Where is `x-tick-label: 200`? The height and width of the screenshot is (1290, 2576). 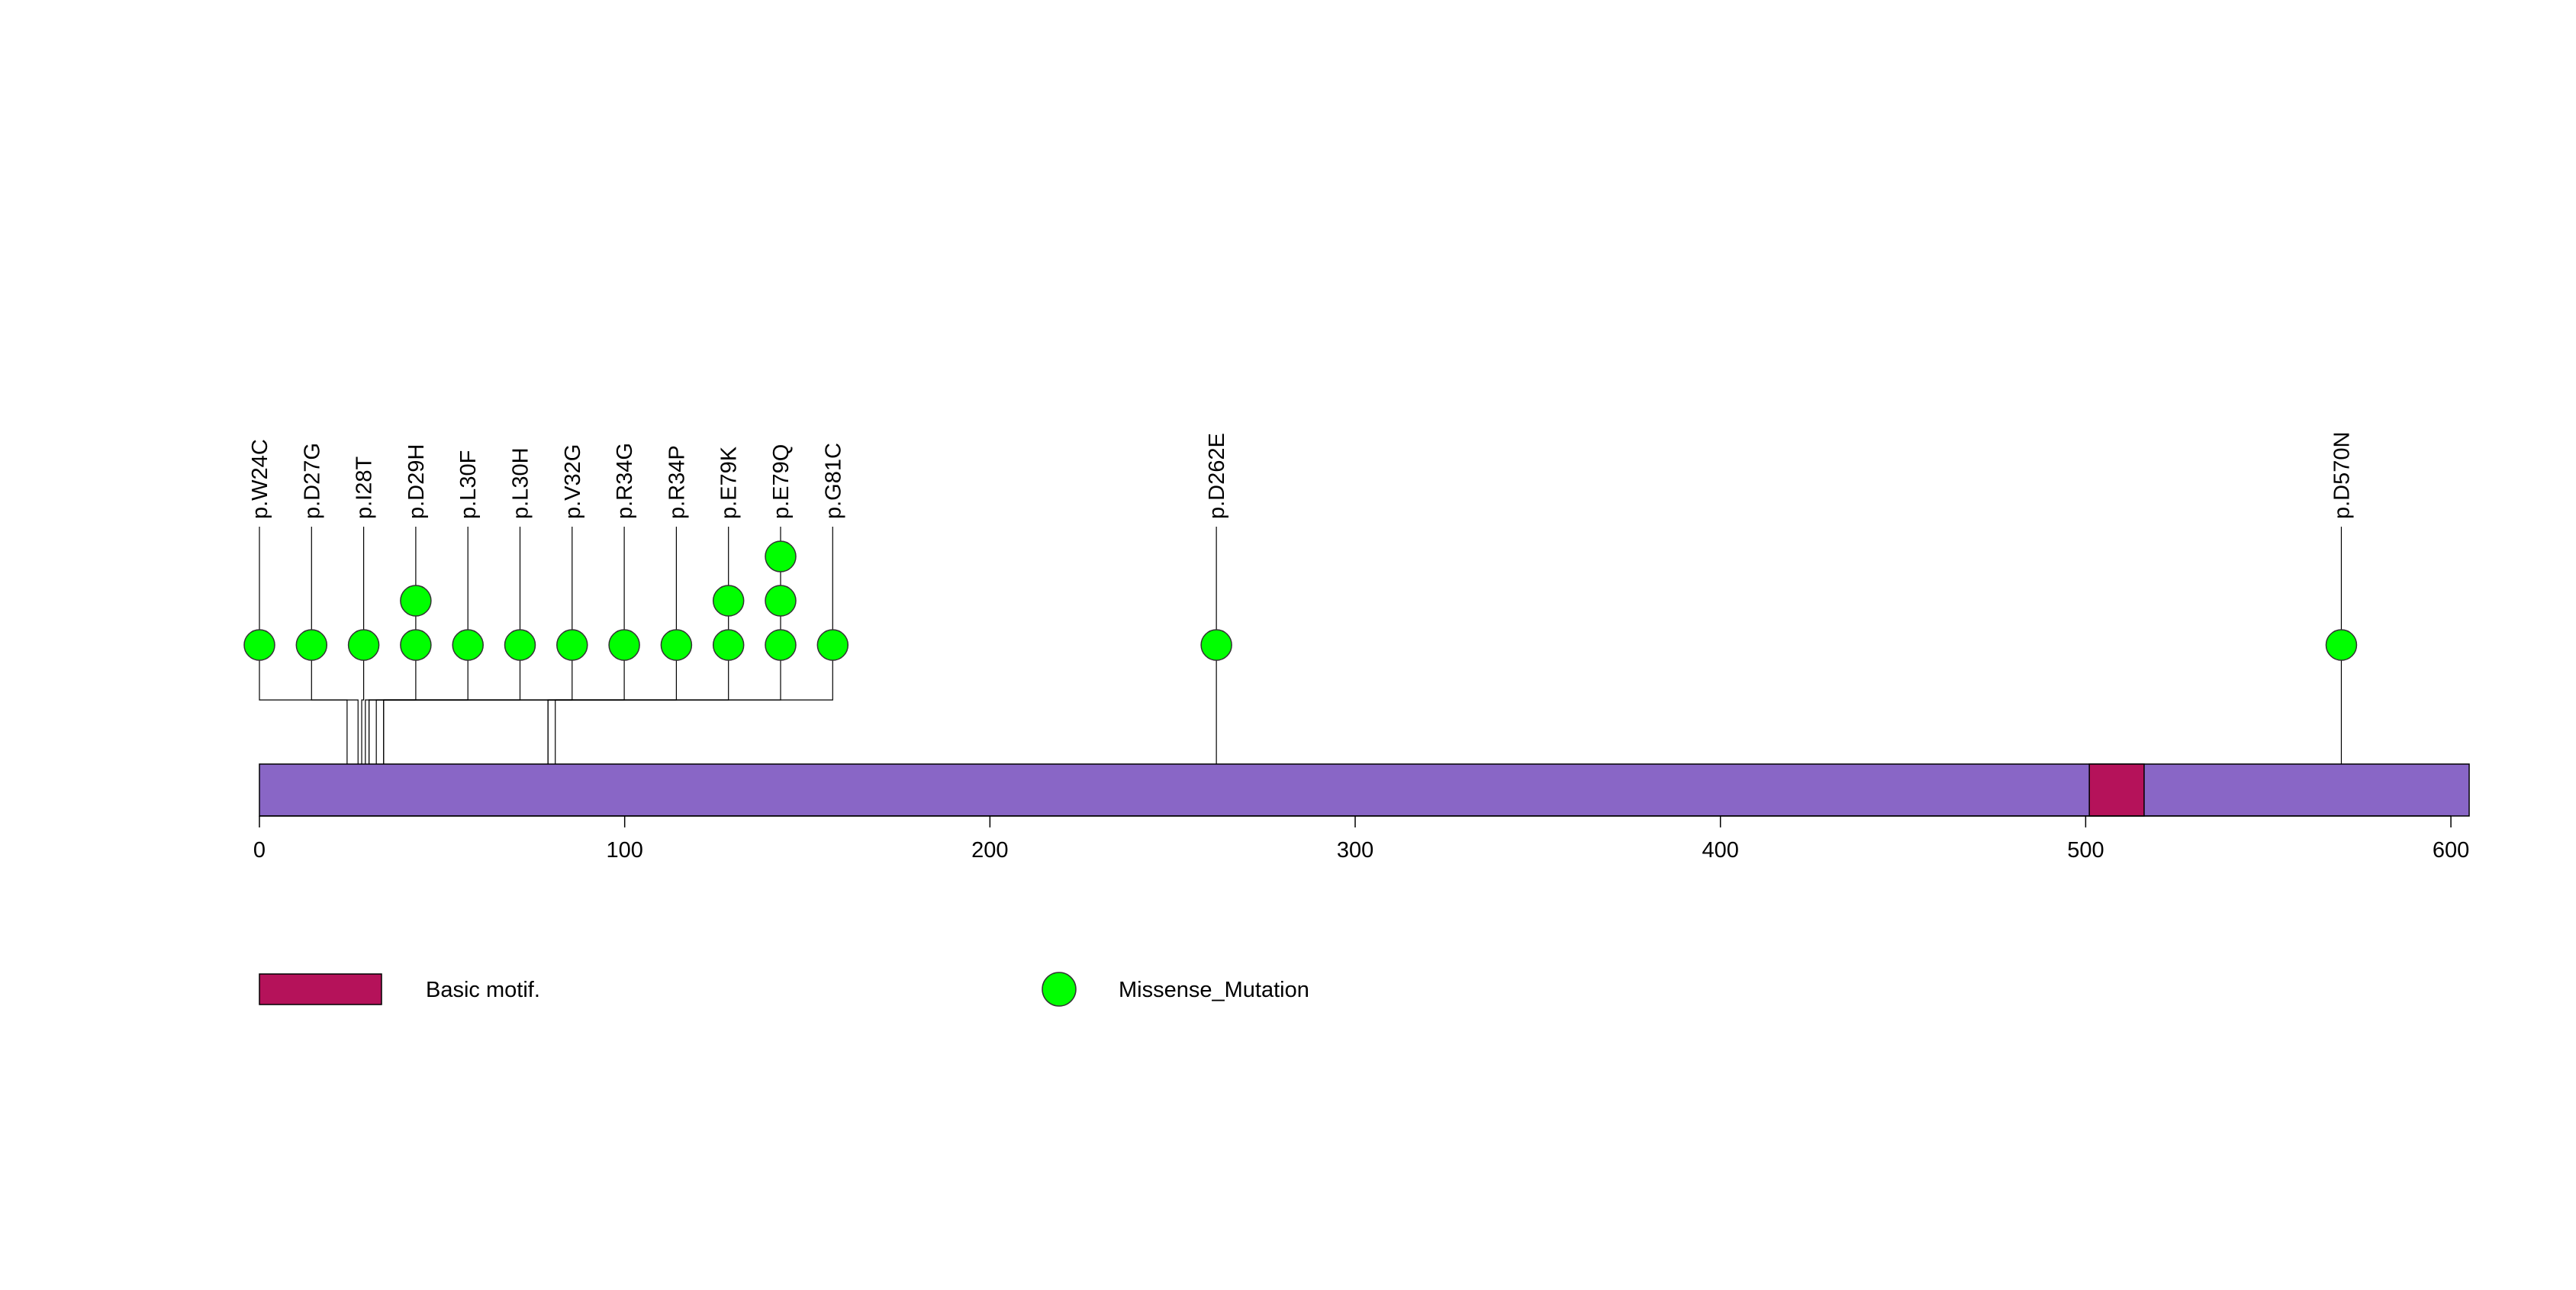
x-tick-label: 200 is located at coordinates (989, 851).